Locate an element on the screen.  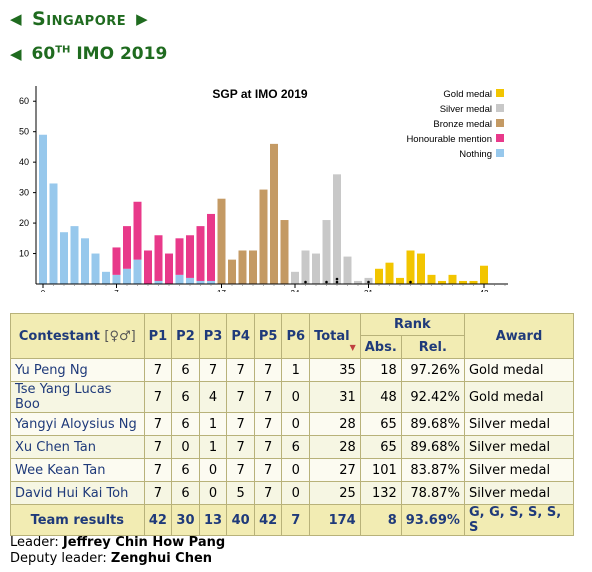
bar-silver-medal is located at coordinates (358, 282).